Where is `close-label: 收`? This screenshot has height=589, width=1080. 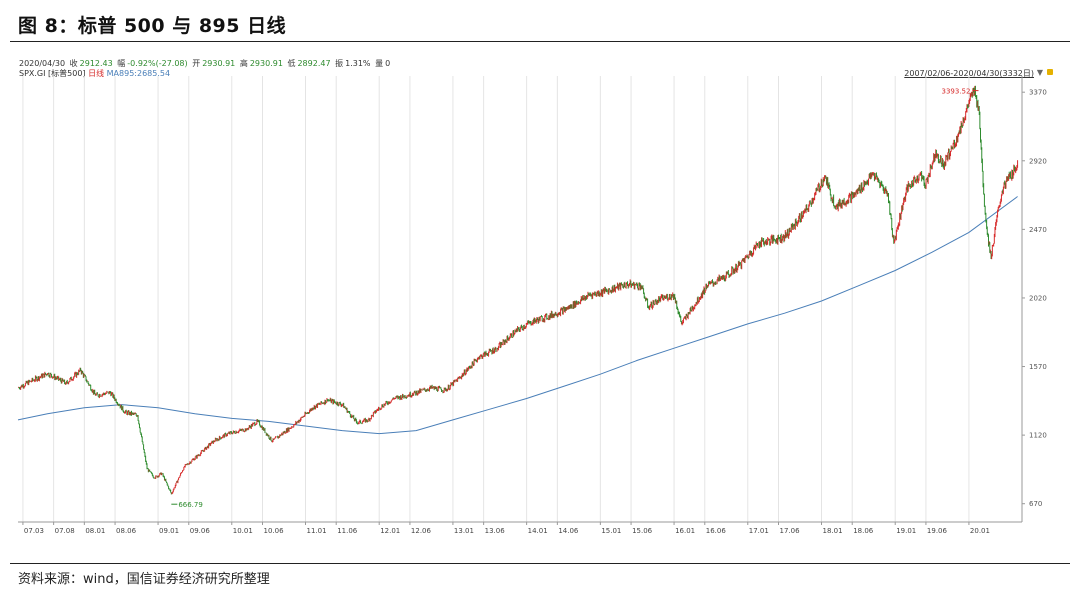
close-label: 收 is located at coordinates (73, 63).